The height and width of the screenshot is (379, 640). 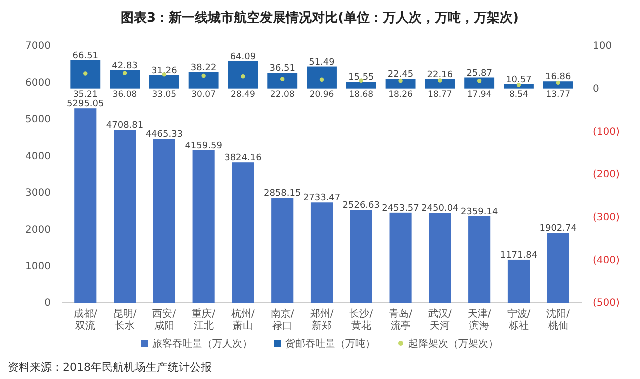 I want to click on x-tick-label: 南京/禄口, so click(x=282, y=320).